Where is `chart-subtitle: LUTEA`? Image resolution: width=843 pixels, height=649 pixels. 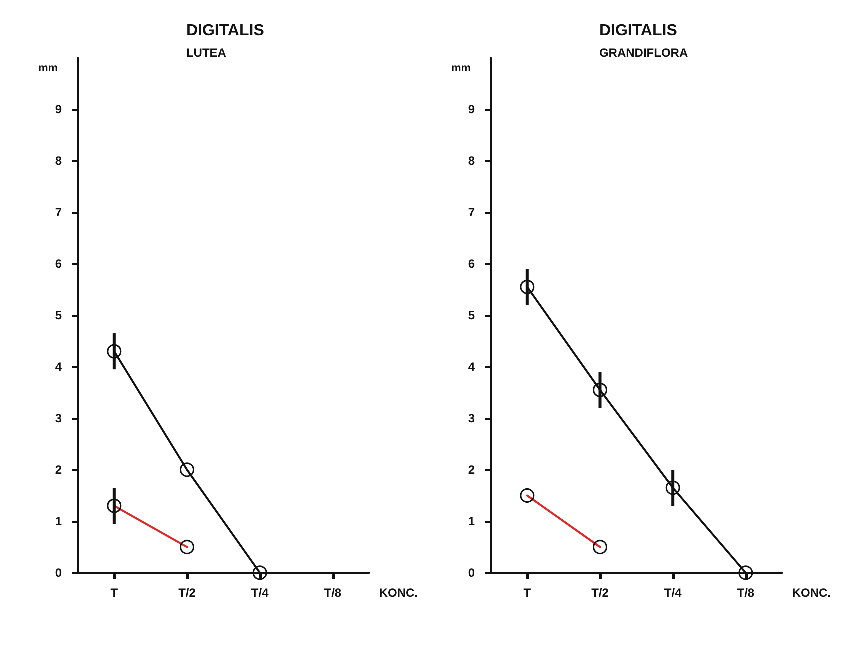 chart-subtitle: LUTEA is located at coordinates (206, 53).